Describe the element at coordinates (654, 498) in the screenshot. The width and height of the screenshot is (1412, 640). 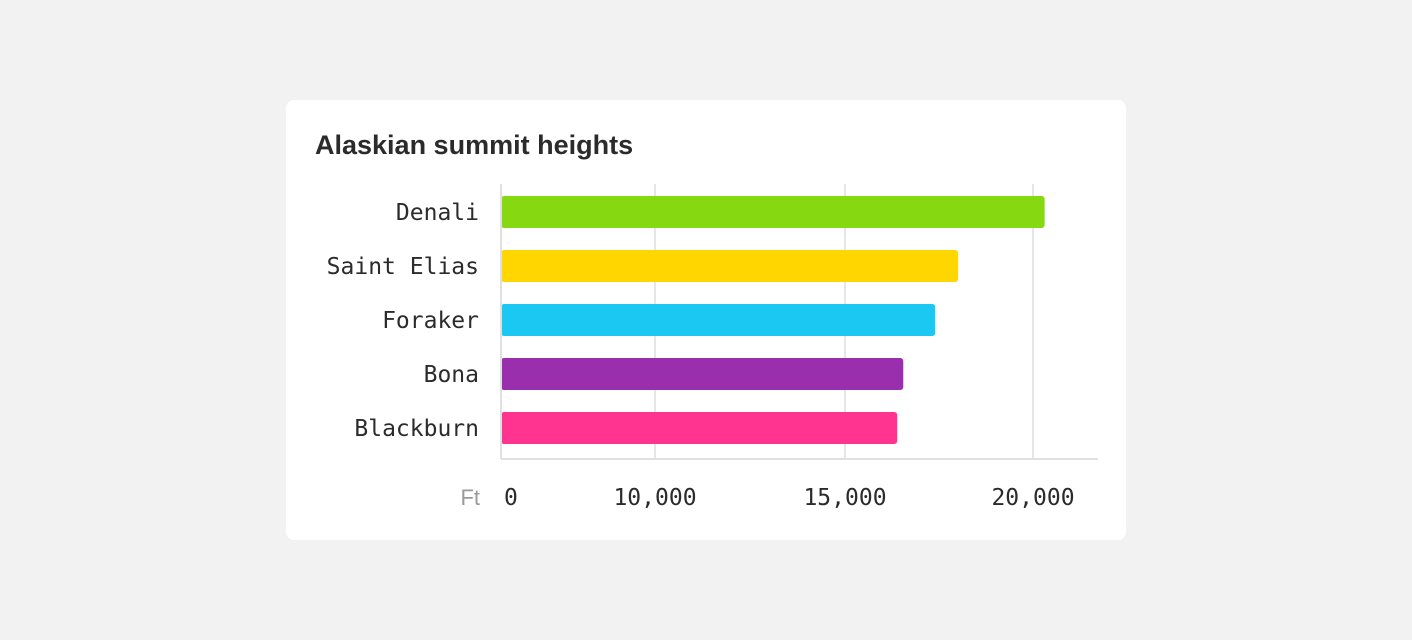
I see `x-tick-label: 10,000` at that location.